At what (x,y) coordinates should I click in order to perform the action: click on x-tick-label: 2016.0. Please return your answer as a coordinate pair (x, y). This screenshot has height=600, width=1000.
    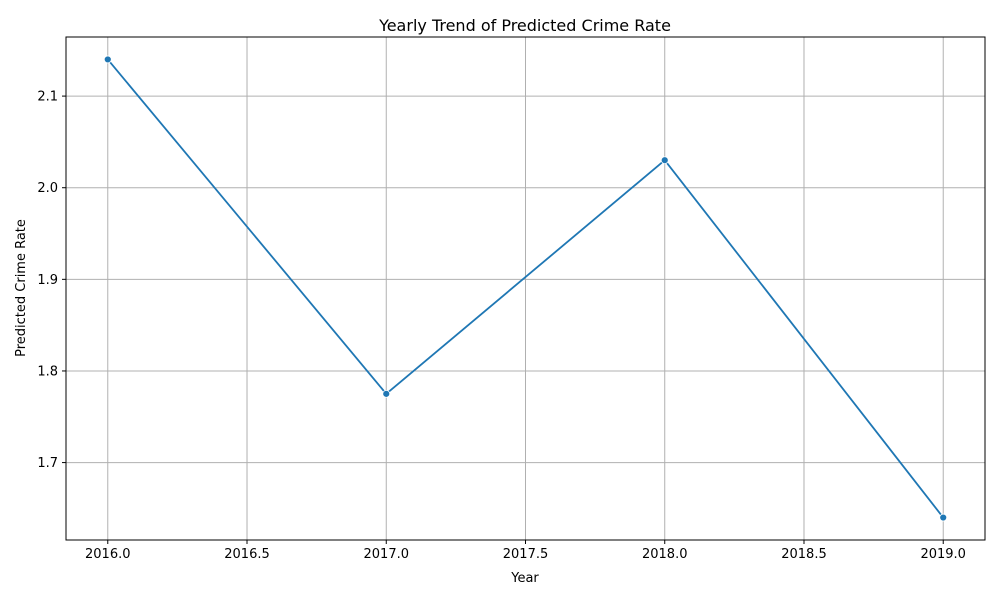
    Looking at the image, I should click on (108, 554).